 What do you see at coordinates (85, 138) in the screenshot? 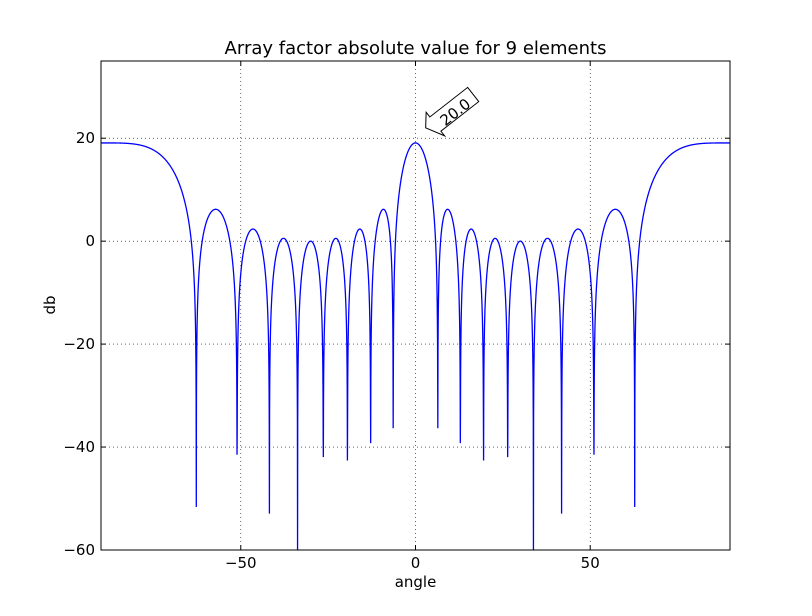
I see `y-tick-label: 20` at bounding box center [85, 138].